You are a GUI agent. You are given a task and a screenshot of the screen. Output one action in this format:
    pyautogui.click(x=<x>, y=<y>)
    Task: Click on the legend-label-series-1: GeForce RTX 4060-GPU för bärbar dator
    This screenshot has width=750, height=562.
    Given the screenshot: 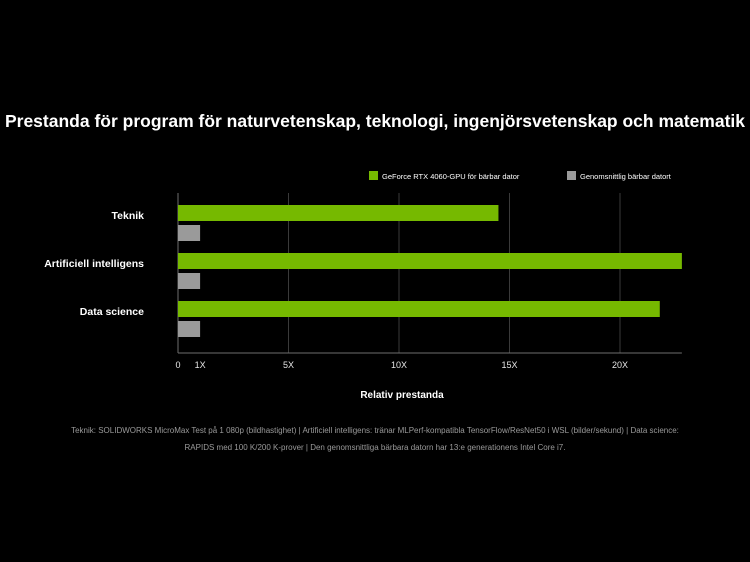 What is the action you would take?
    pyautogui.click(x=451, y=176)
    